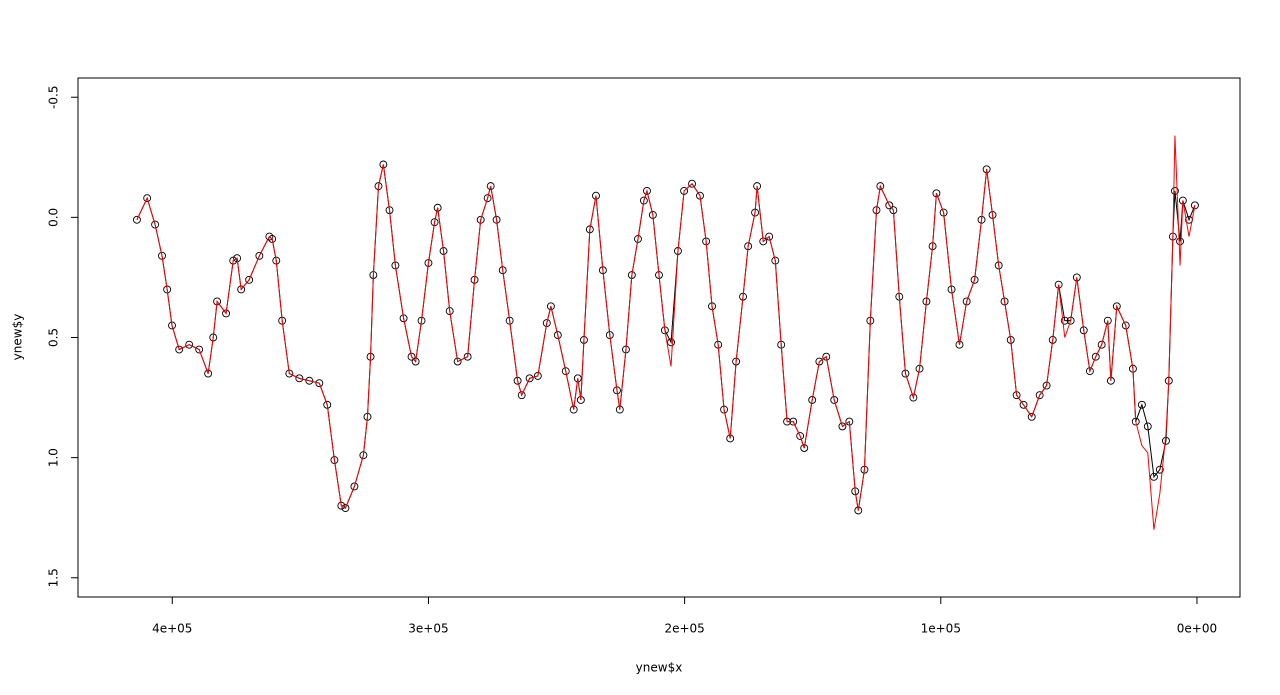 This screenshot has width=1280, height=695. What do you see at coordinates (54, 457) in the screenshot?
I see `y-tick-label: 1.0` at bounding box center [54, 457].